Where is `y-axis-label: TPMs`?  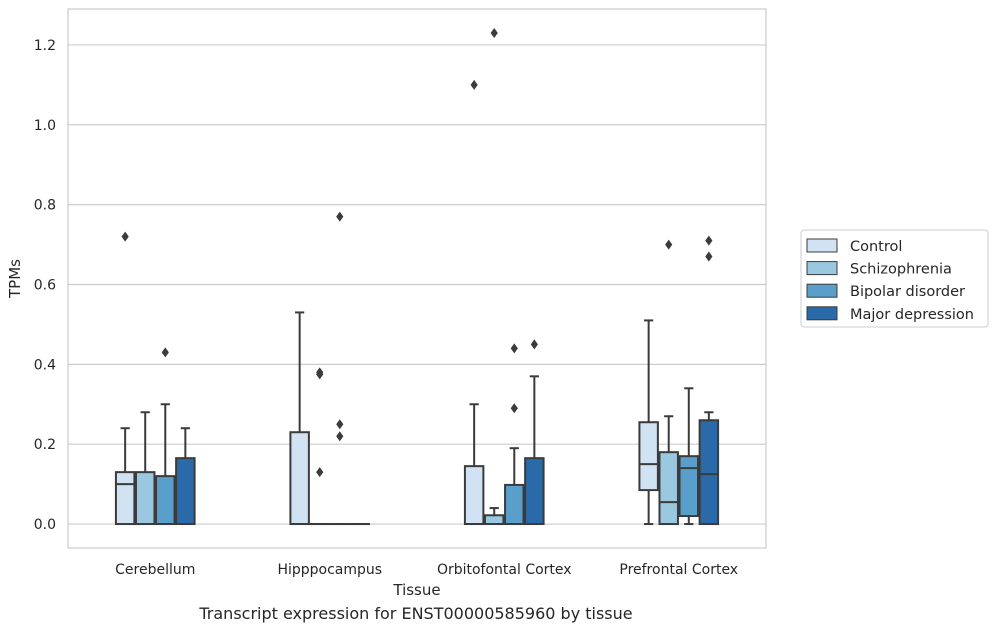 y-axis-label: TPMs is located at coordinates (15, 279).